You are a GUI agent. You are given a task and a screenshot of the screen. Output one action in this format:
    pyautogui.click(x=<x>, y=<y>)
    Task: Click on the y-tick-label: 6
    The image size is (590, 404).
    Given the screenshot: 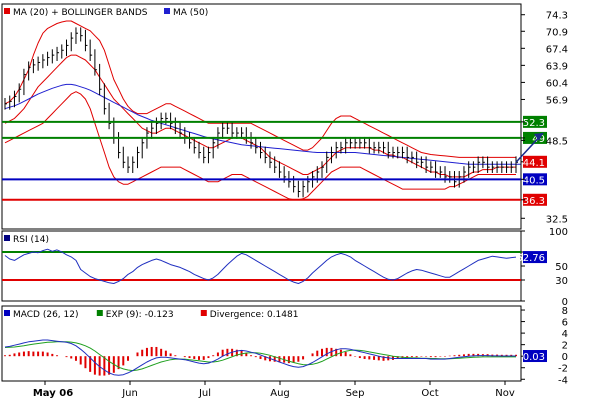 What is the action you would take?
    pyautogui.click(x=565, y=323)
    